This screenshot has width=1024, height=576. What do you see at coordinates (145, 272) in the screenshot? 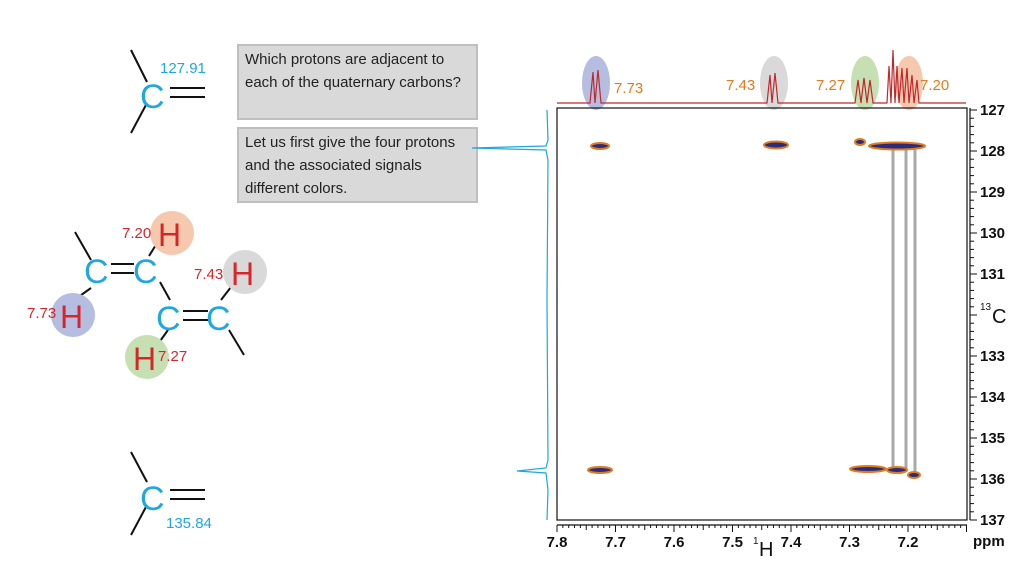
I see `diene-carbon-2: C` at bounding box center [145, 272].